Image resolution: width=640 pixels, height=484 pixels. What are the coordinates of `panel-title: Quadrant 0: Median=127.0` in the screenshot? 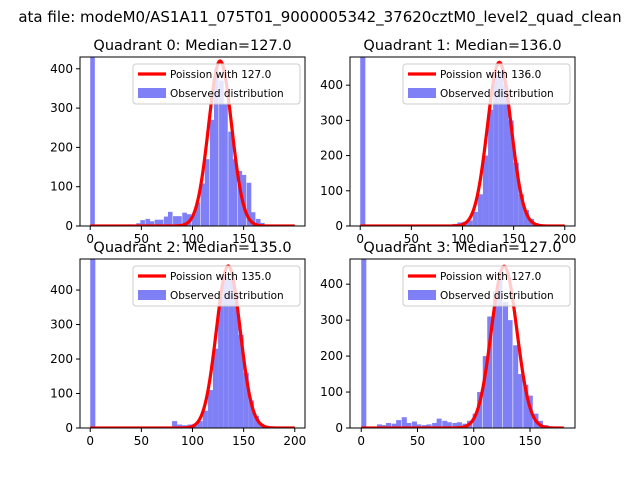 It's located at (192, 46).